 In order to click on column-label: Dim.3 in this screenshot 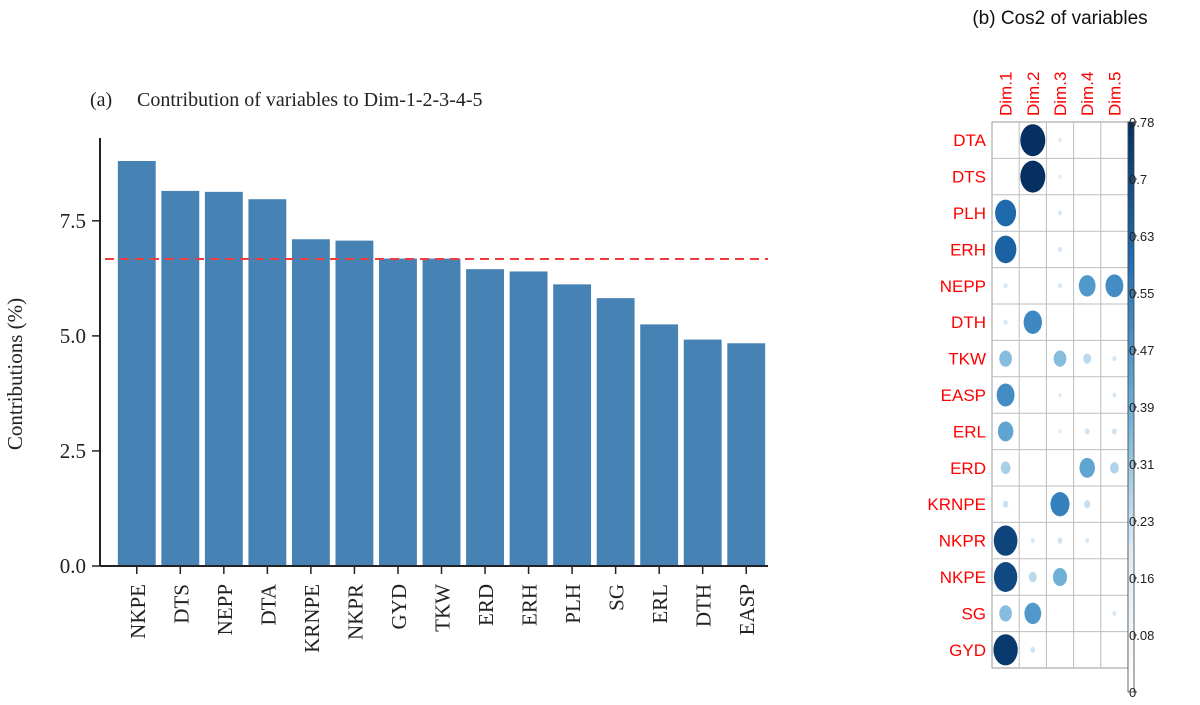, I will do `click(1060, 94)`.